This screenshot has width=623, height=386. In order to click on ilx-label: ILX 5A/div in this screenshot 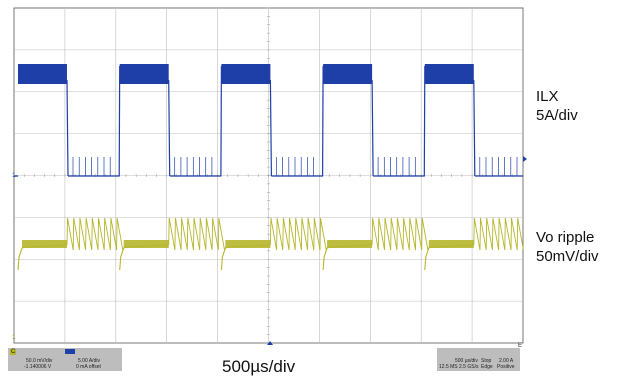, I will do `click(557, 106)`.